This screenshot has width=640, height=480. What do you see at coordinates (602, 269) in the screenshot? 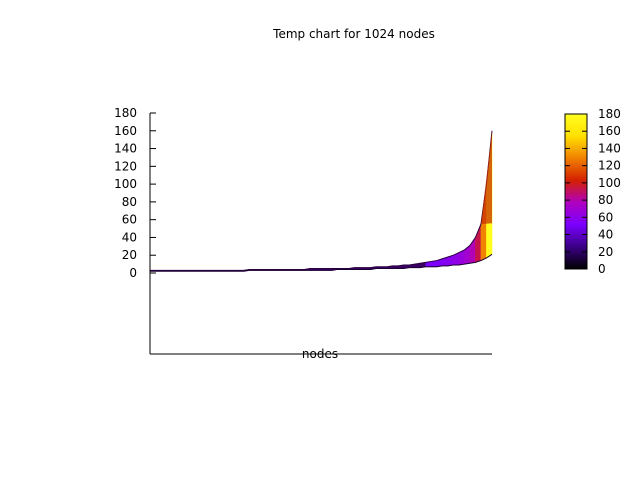
I see `colorbar-tick-label: 0` at bounding box center [602, 269].